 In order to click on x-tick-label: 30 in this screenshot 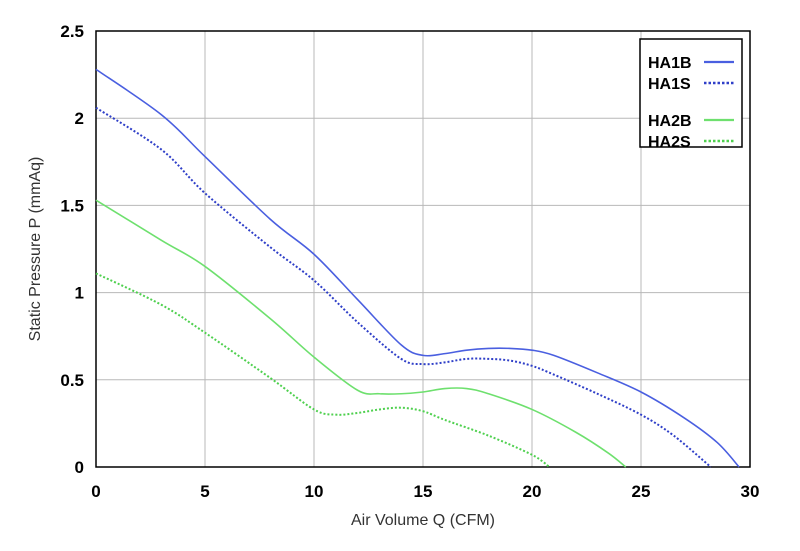, I will do `click(750, 491)`.